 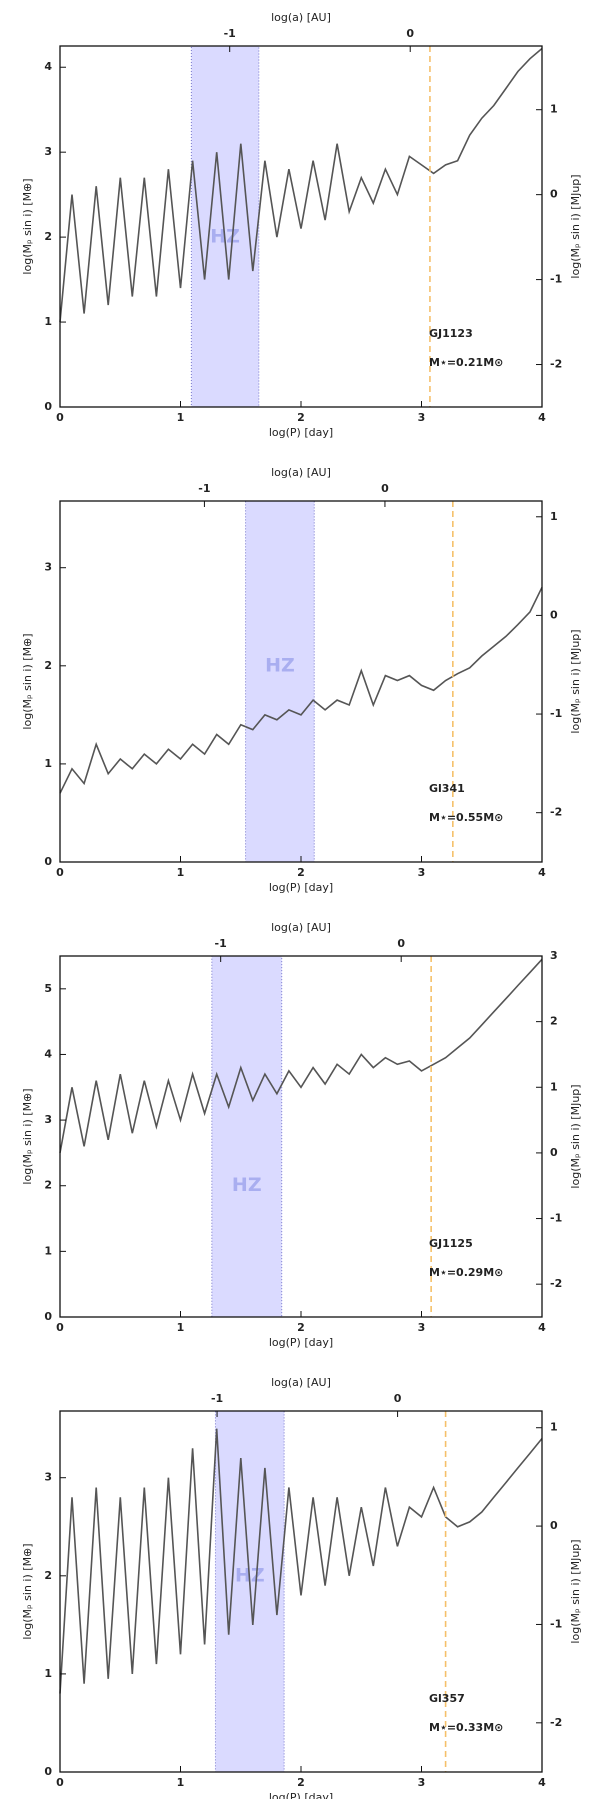 What do you see at coordinates (466, 1272) in the screenshot?
I see `star-mass: M⋆=0.29M⊙` at bounding box center [466, 1272].